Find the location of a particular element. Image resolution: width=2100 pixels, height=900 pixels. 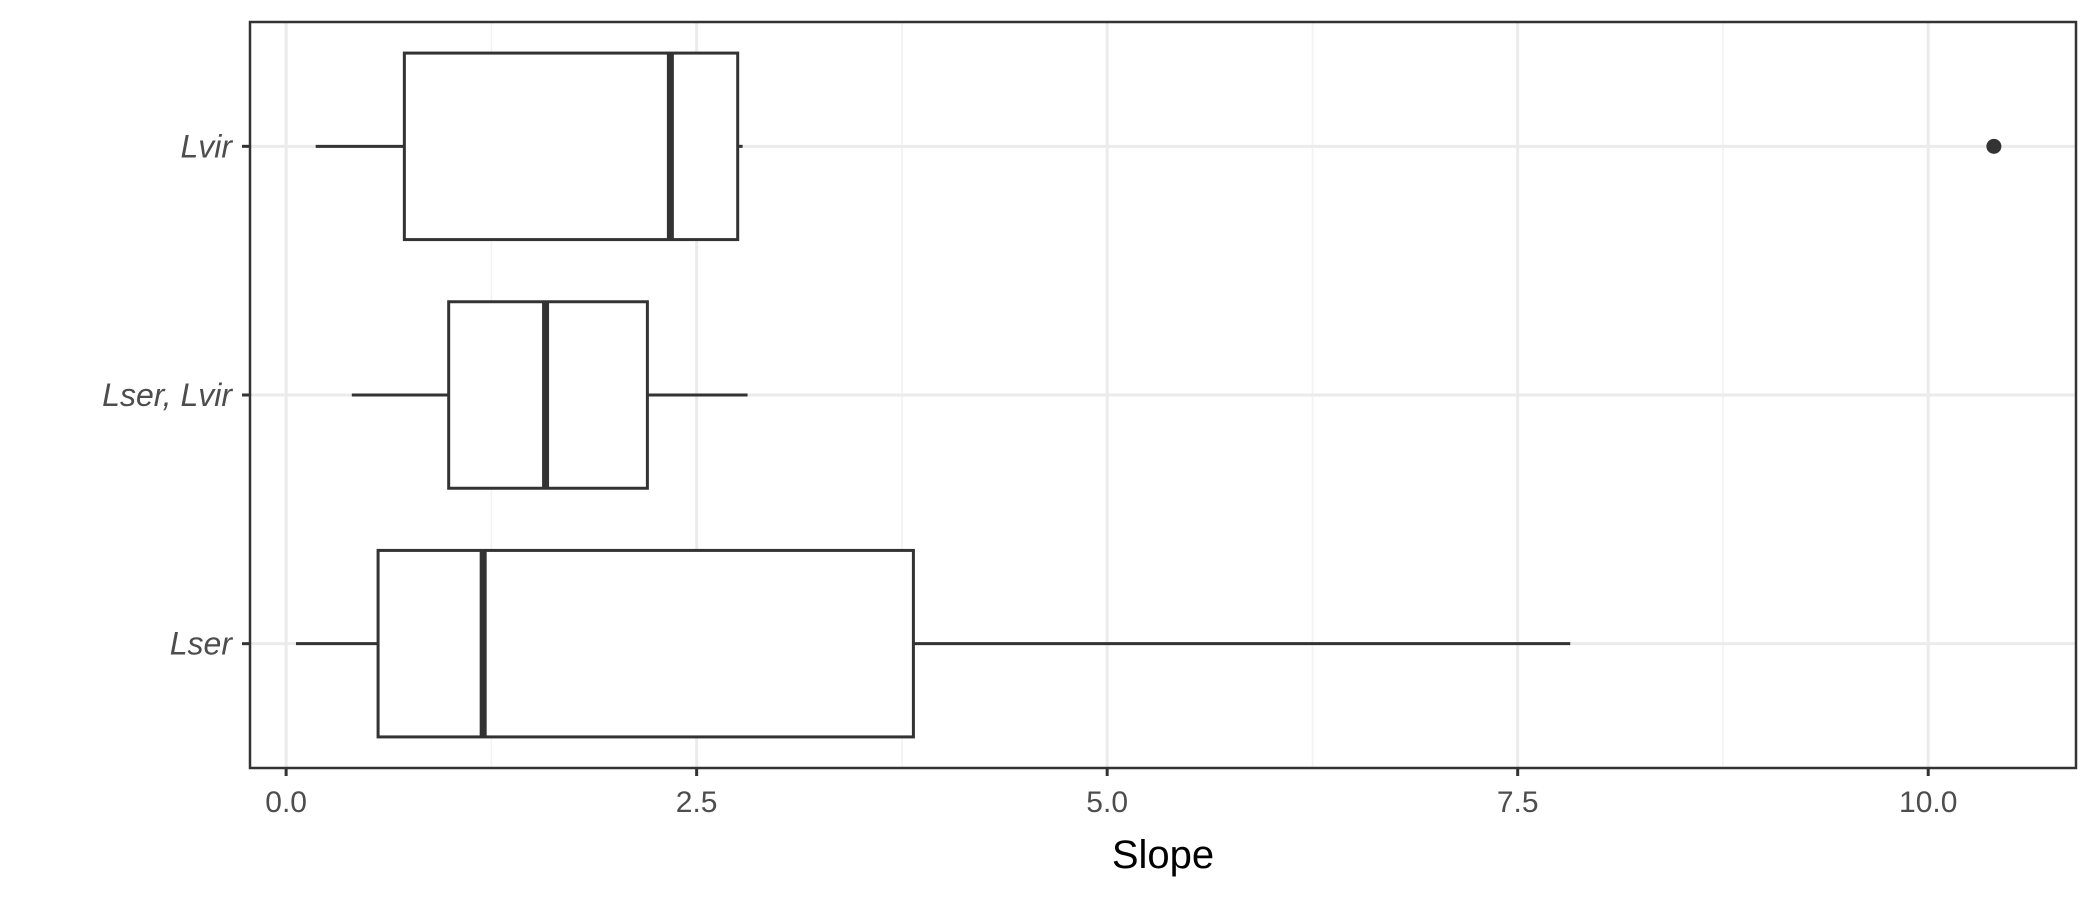

outlier-point-lvir is located at coordinates (1994, 146).